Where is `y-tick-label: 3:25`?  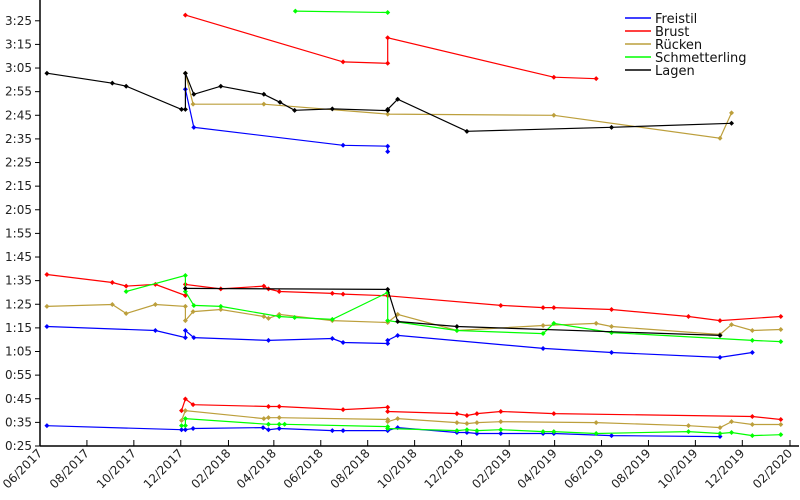 y-tick-label: 3:25 is located at coordinates (18, 21).